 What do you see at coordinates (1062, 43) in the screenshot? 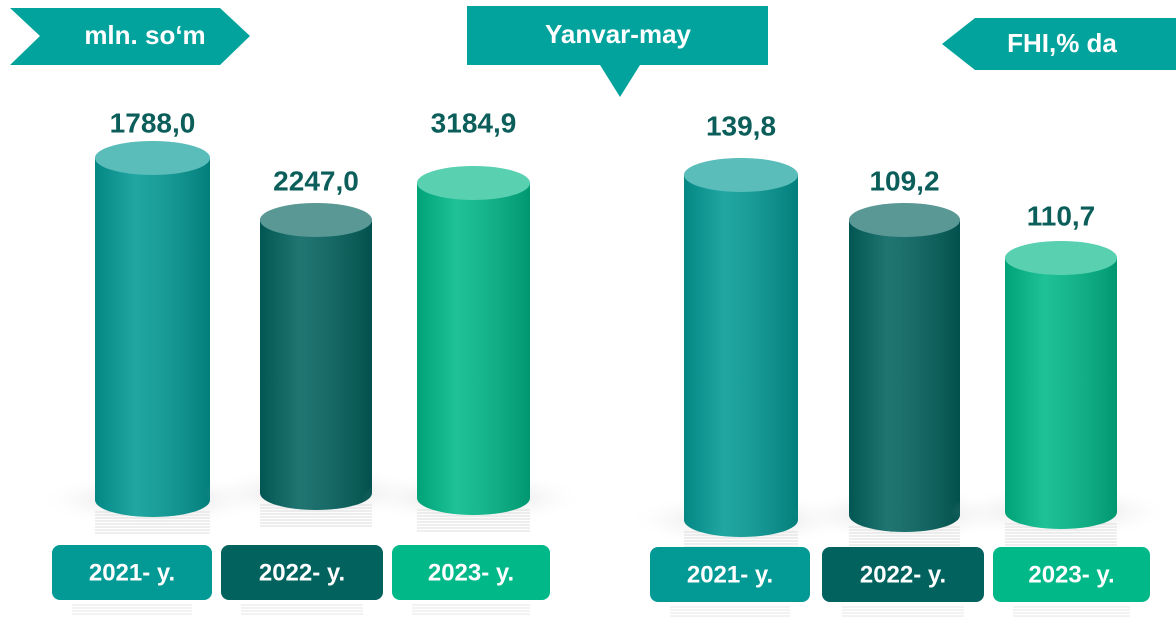
I see `right-unit: FHI,% da` at bounding box center [1062, 43].